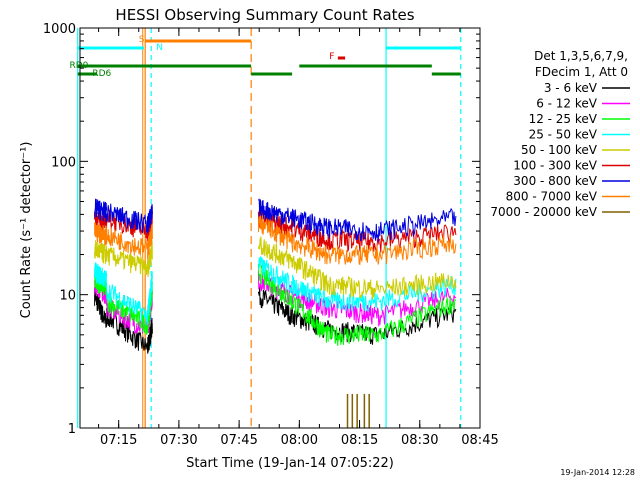  I want to click on legend-label-3: 25 - 50 keV, so click(563, 135).